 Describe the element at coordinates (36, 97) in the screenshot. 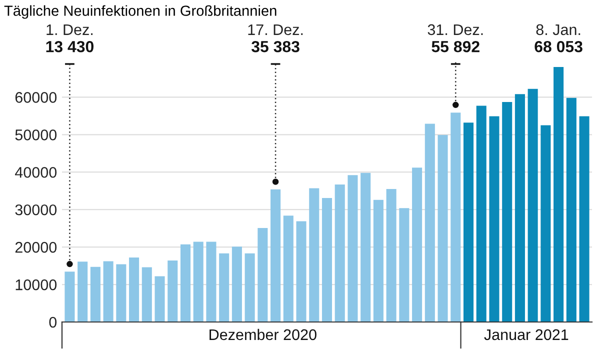

I see `y-tick-label: 60000` at that location.